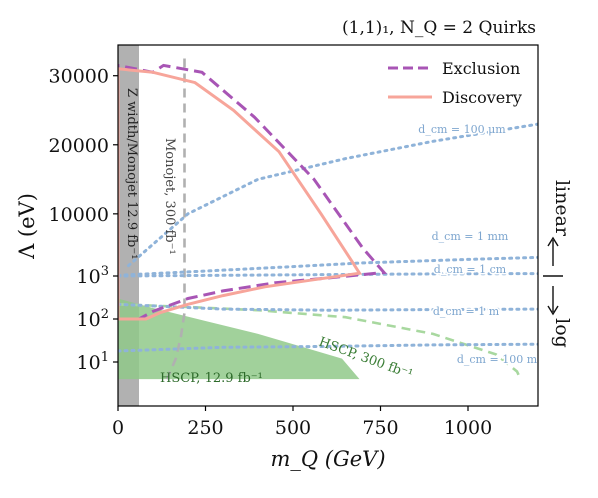 Image resolution: width=598 pixels, height=498 pixels. What do you see at coordinates (439, 28) in the screenshot?
I see `chart-title: (1,1)₁, N_Q = 2 Quirks` at bounding box center [439, 28].